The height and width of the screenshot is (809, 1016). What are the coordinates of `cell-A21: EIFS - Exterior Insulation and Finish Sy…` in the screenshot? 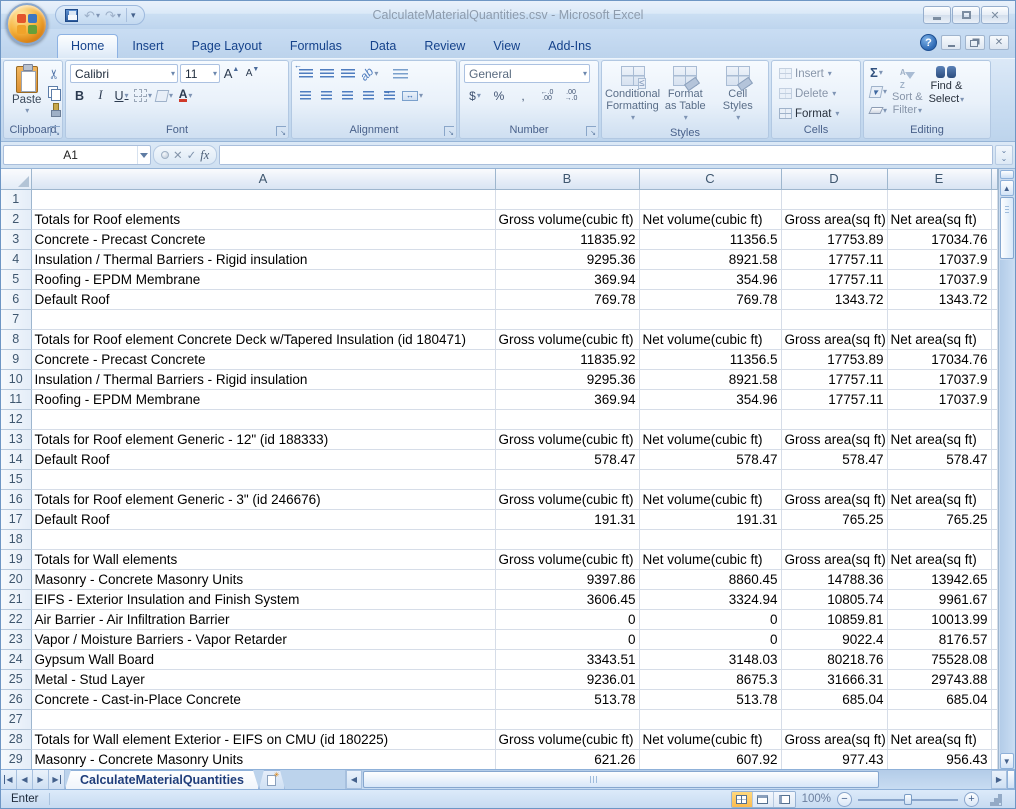 It's located at (263, 599).